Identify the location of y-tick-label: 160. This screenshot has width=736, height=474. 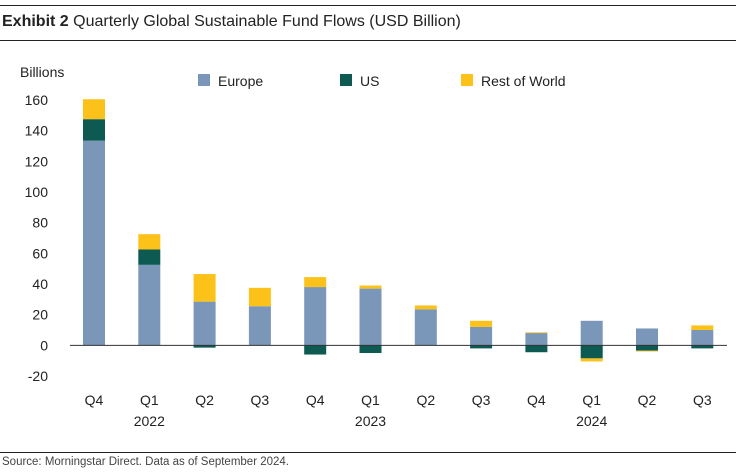
(37, 100).